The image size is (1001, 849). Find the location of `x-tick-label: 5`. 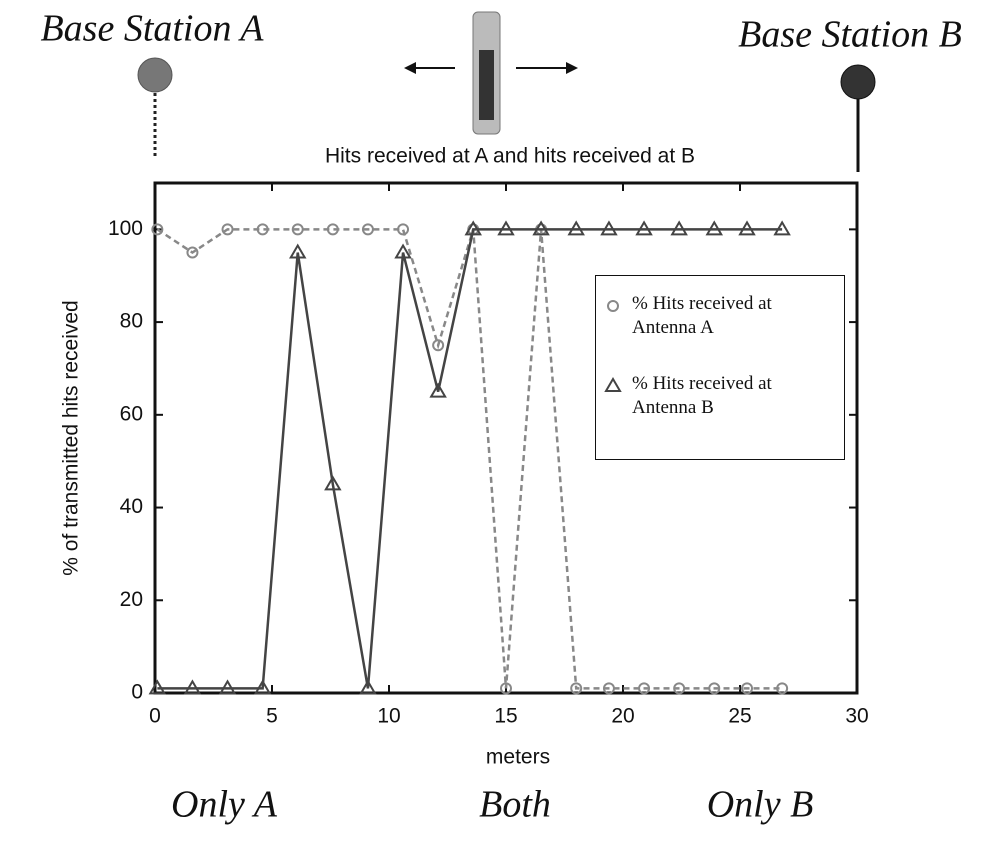

x-tick-label: 5 is located at coordinates (272, 716).